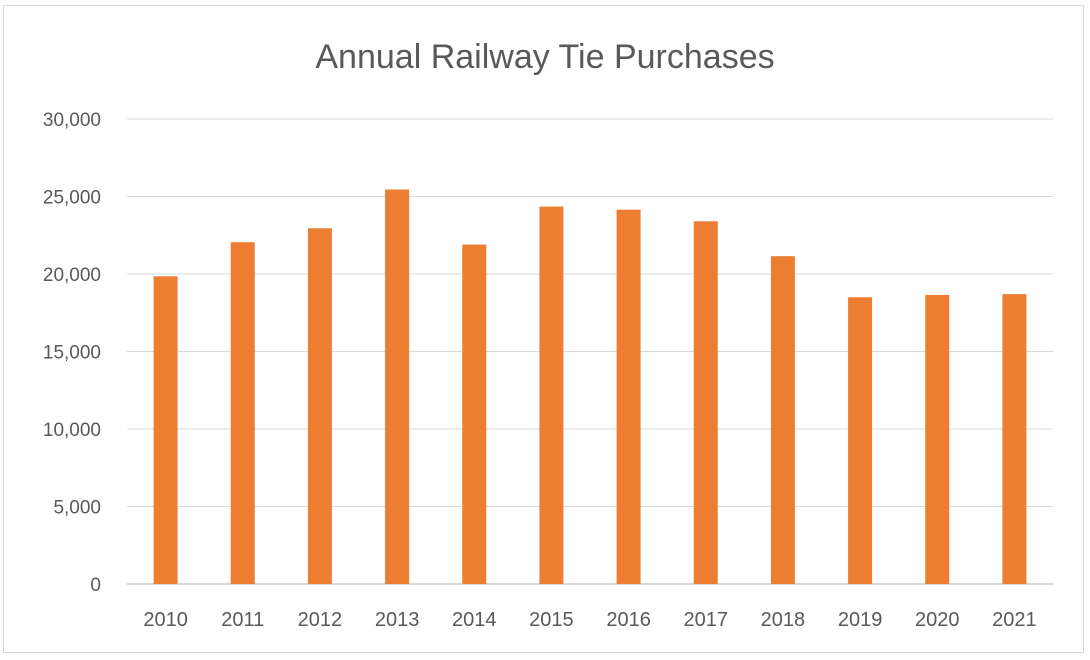  What do you see at coordinates (705, 403) in the screenshot?
I see `bar-2017` at bounding box center [705, 403].